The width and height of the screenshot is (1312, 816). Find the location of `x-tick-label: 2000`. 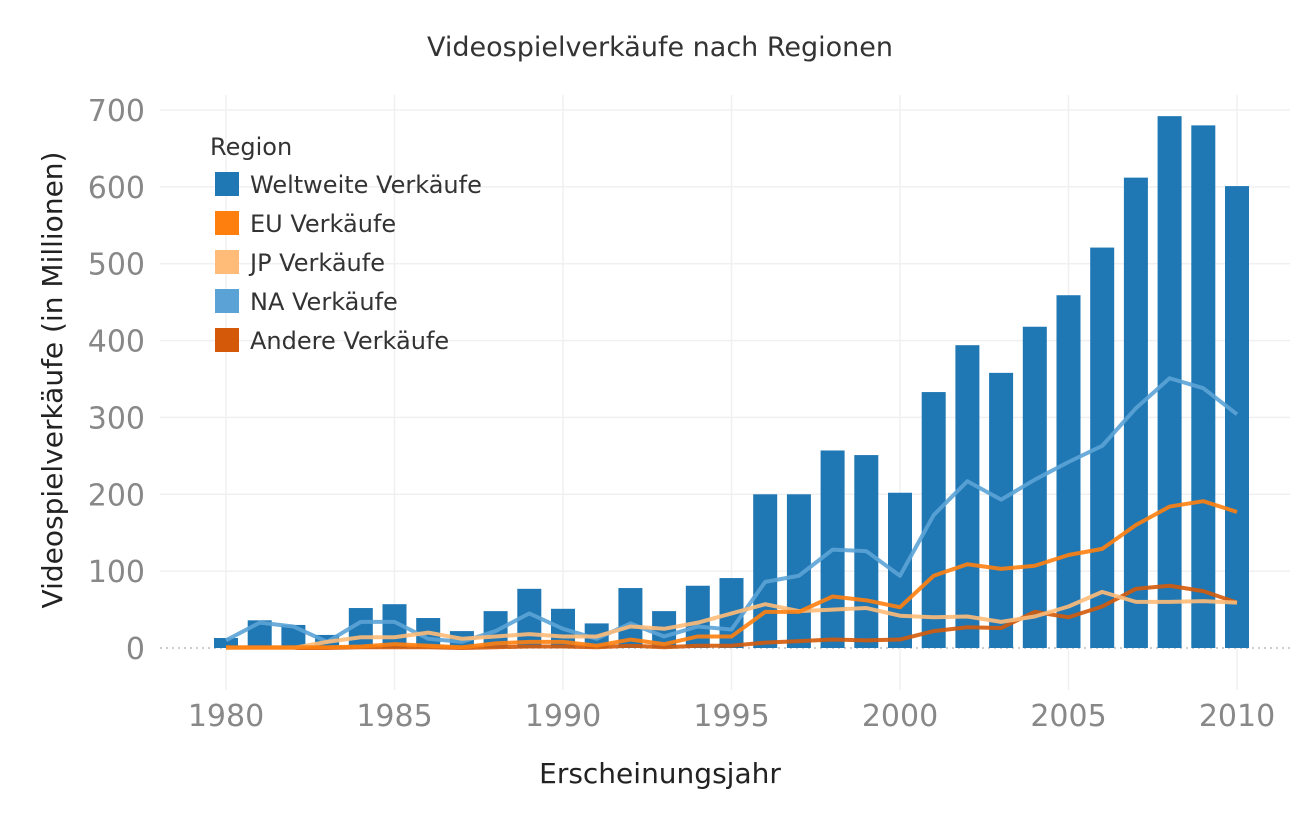

x-tick-label: 2000 is located at coordinates (900, 716).